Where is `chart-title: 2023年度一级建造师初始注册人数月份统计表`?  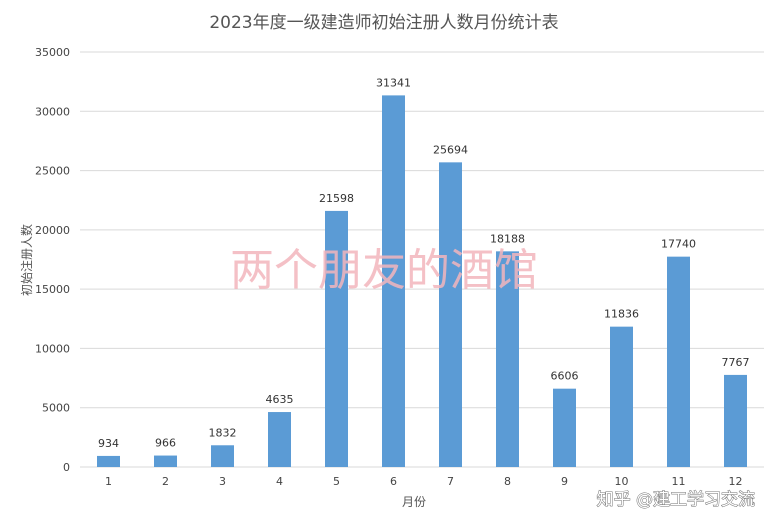 chart-title: 2023年度一级建造师初始注册人数月份统计表 is located at coordinates (383, 23).